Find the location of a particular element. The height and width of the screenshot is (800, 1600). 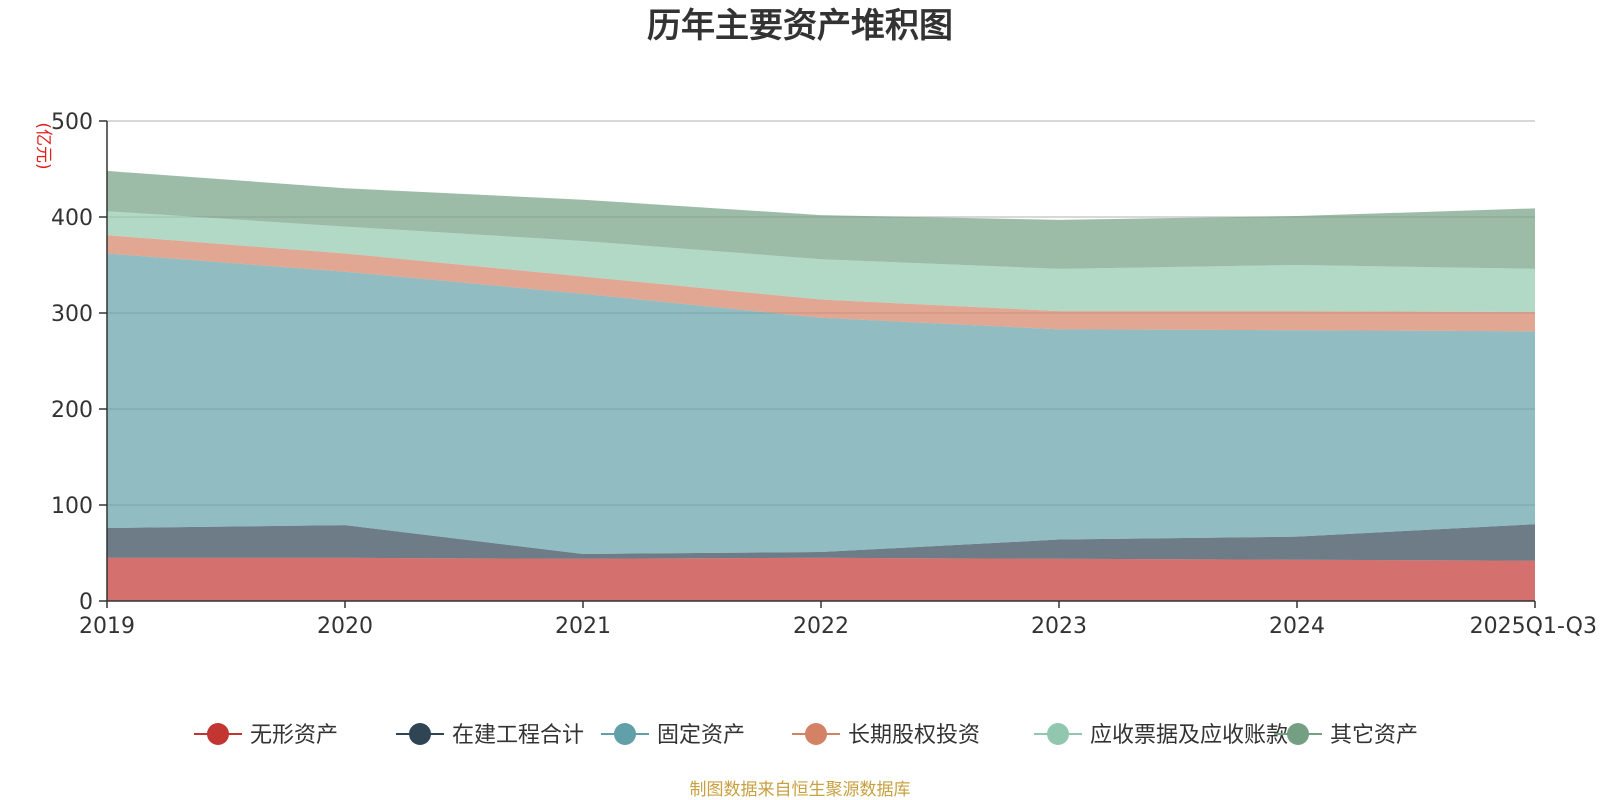

legend-label: 无形资产 is located at coordinates (294, 735).